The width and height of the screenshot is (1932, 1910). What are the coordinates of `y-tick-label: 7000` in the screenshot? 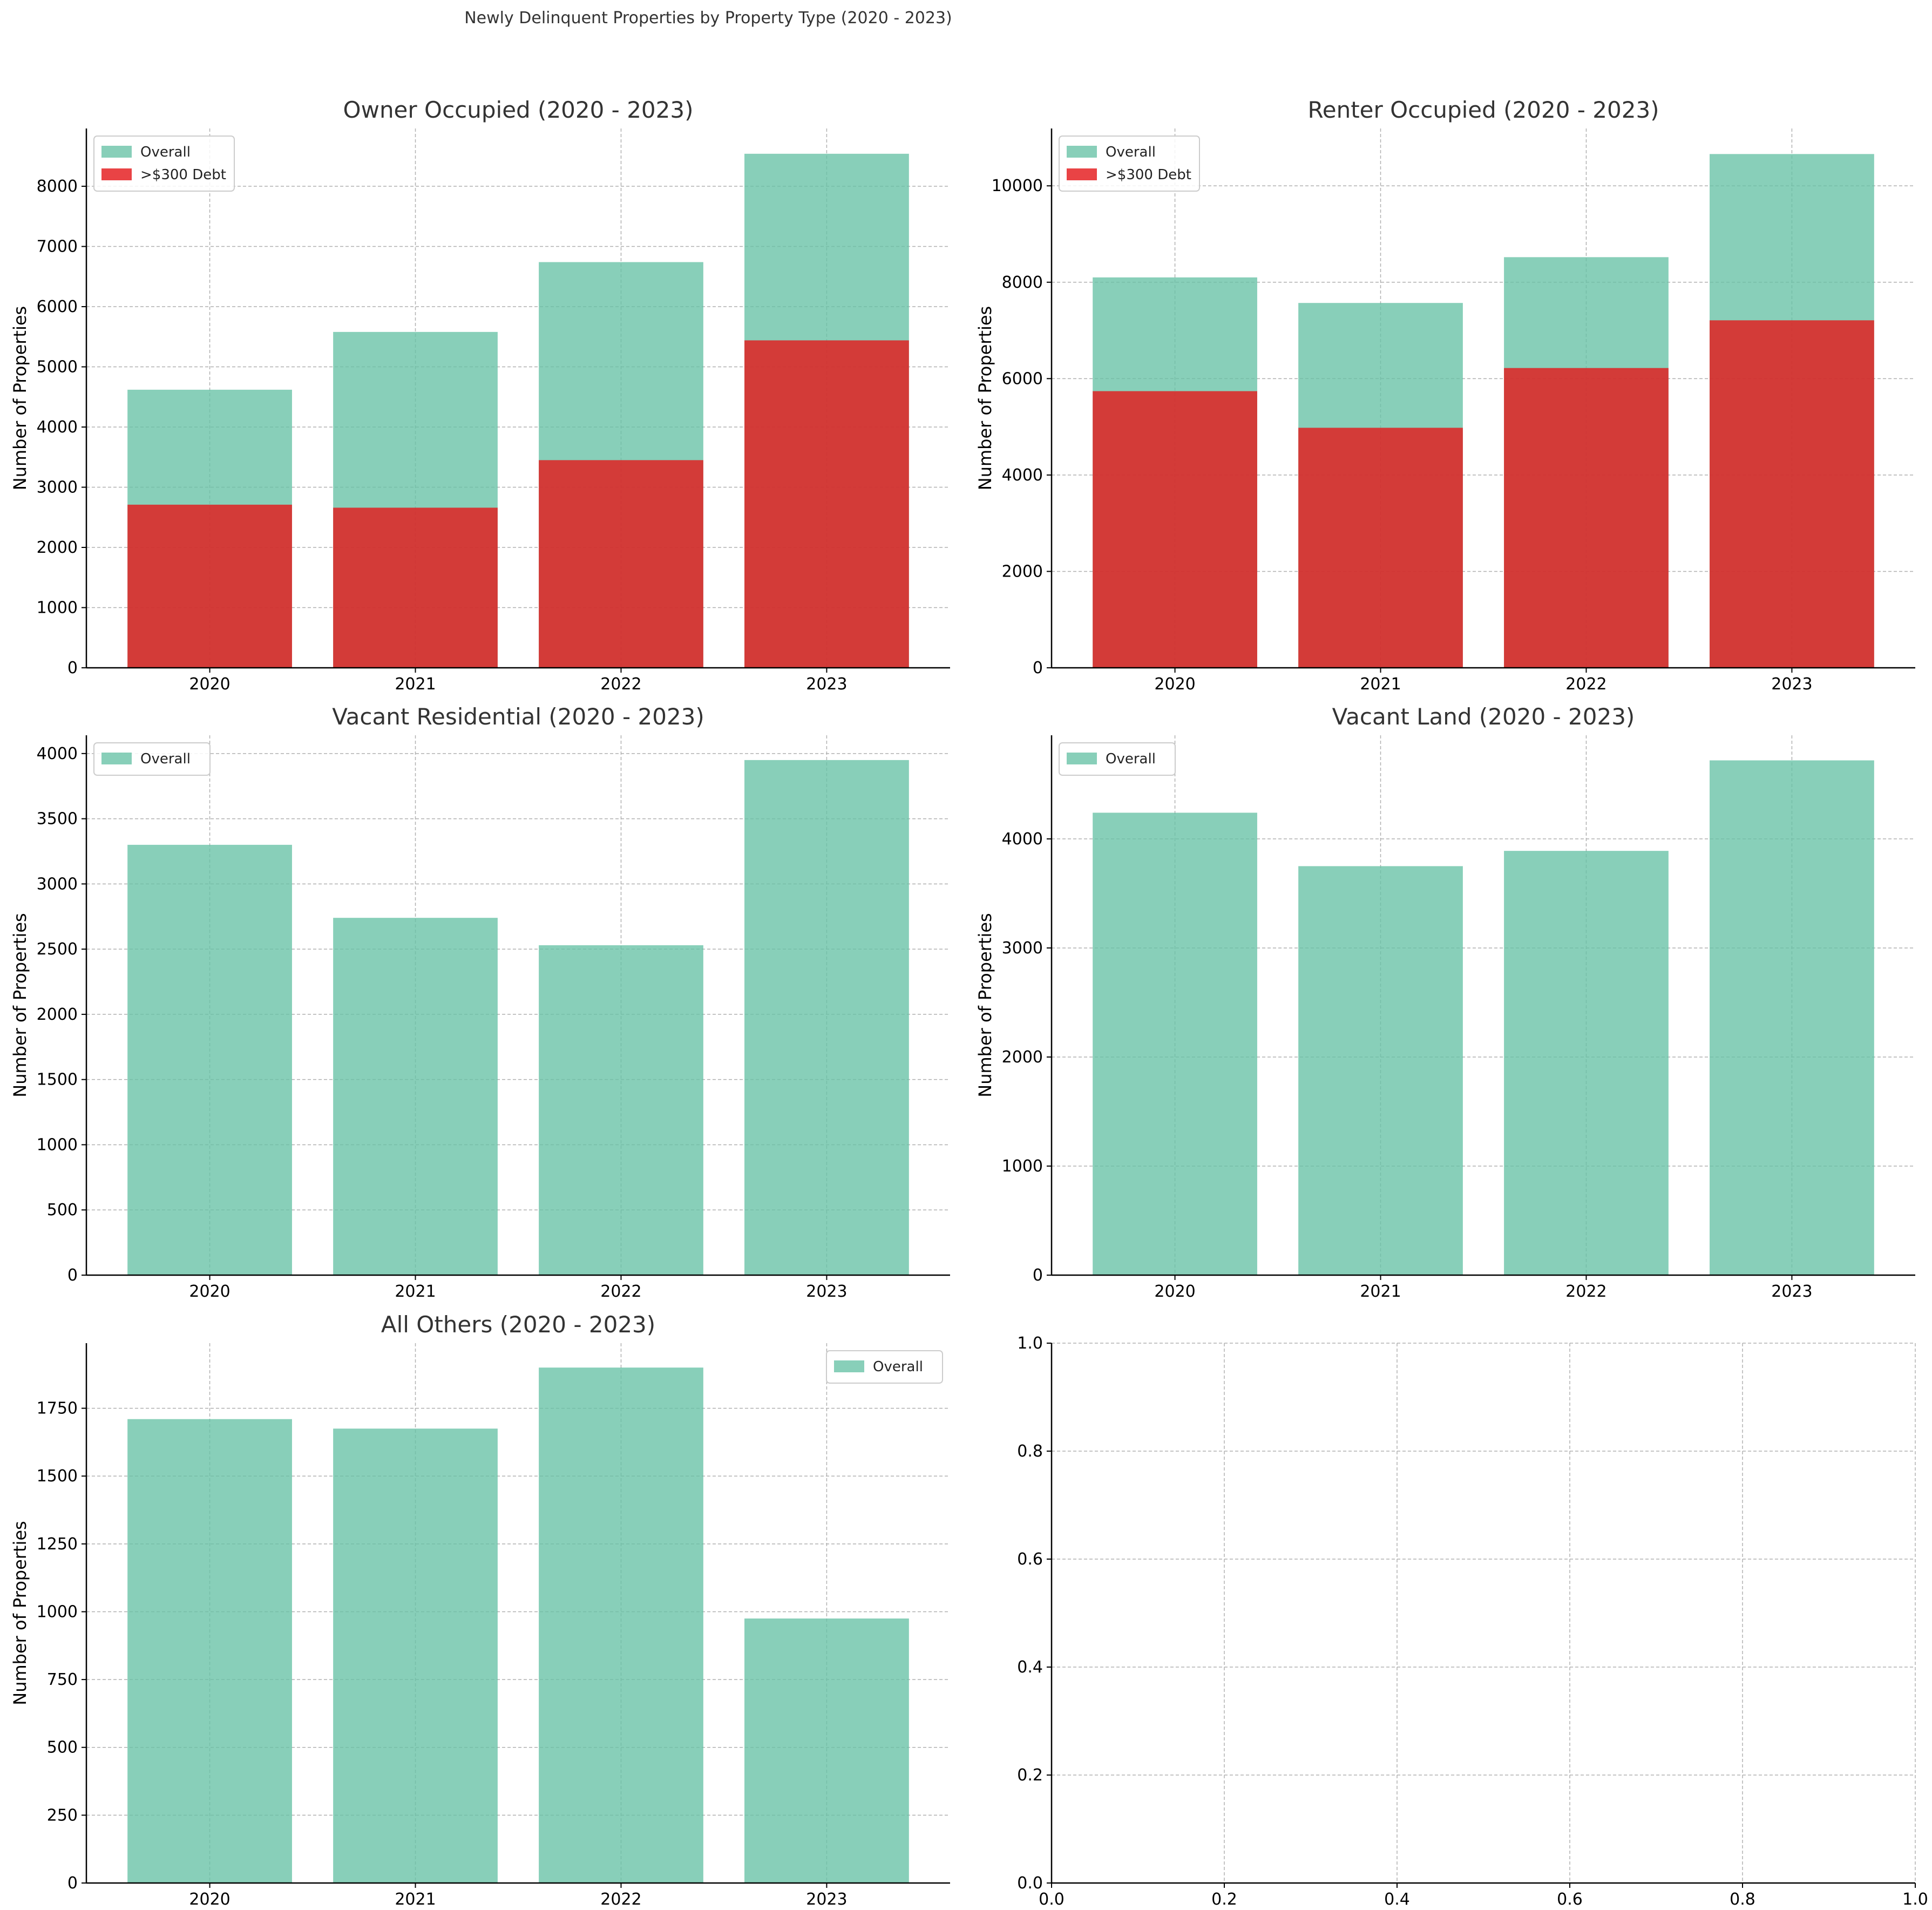 It's located at (57, 247).